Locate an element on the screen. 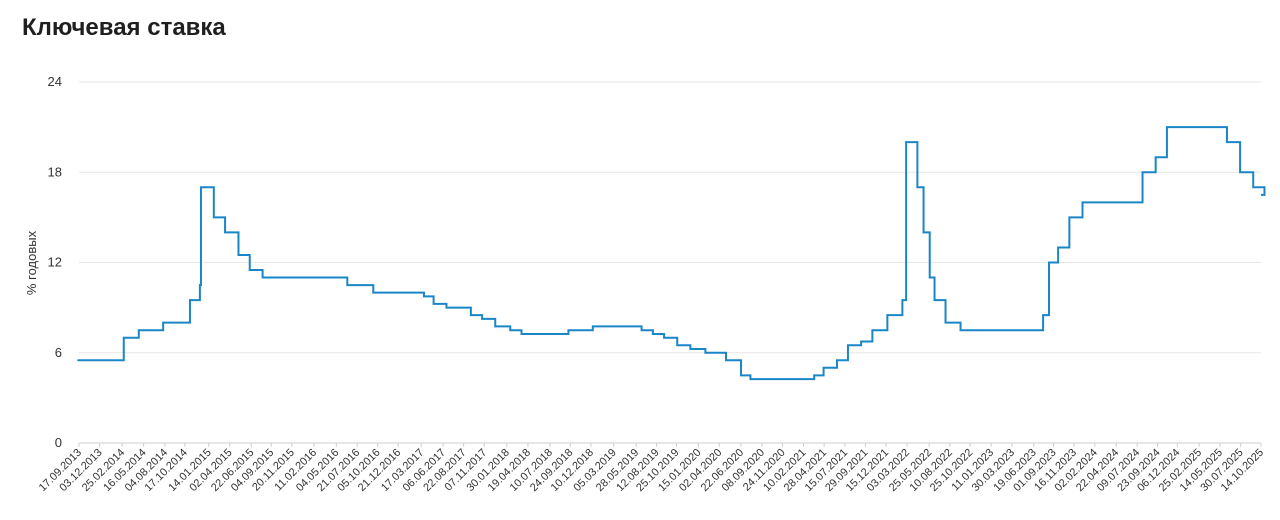  y-tick-label: 6 is located at coordinates (58, 352).